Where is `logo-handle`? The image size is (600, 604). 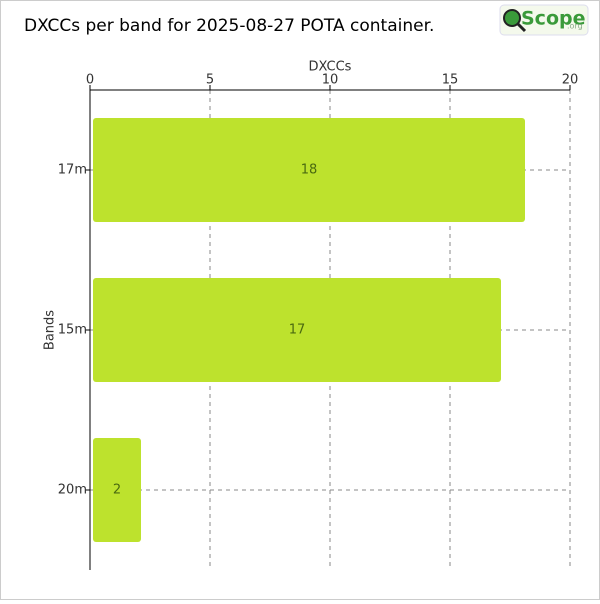
logo-handle is located at coordinates (521, 27).